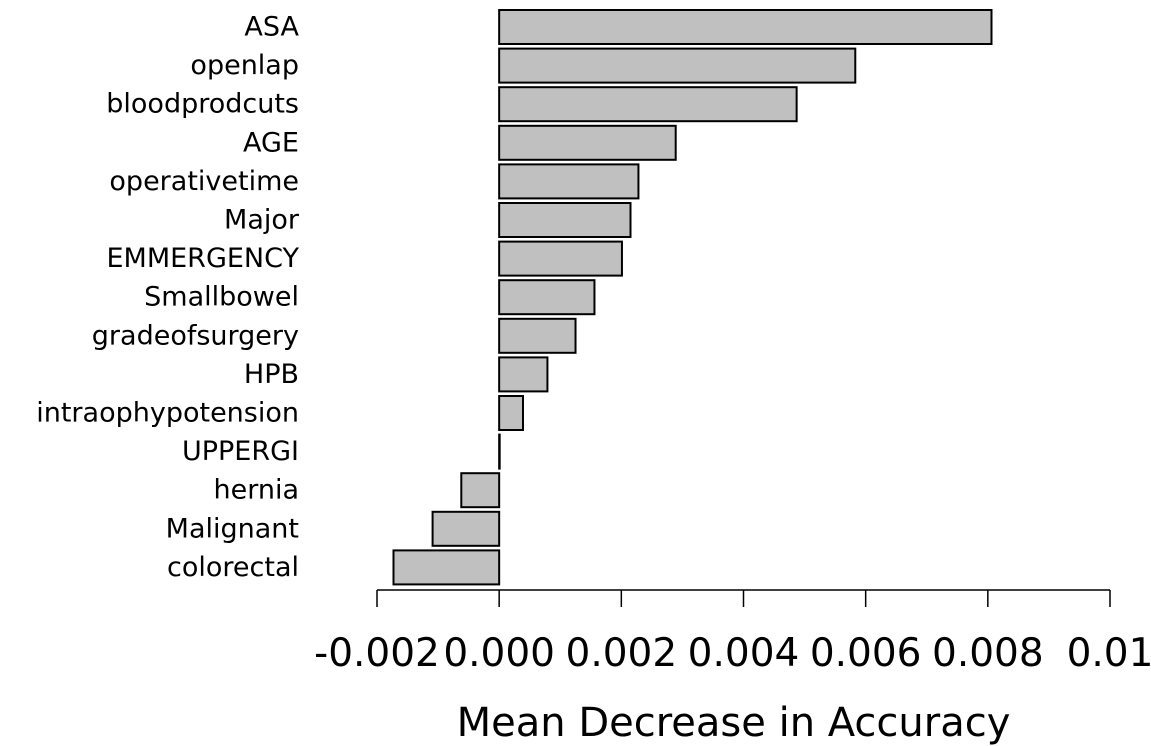 The width and height of the screenshot is (1151, 746). What do you see at coordinates (271, 374) in the screenshot?
I see `category-label-hpb: HPB` at bounding box center [271, 374].